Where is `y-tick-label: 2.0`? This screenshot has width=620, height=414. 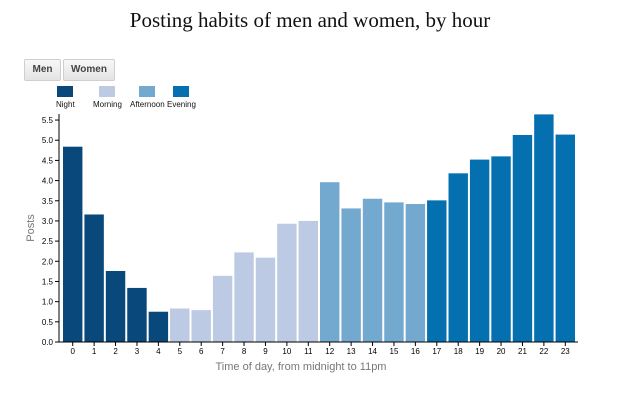 y-tick-label: 2.0 is located at coordinates (48, 261).